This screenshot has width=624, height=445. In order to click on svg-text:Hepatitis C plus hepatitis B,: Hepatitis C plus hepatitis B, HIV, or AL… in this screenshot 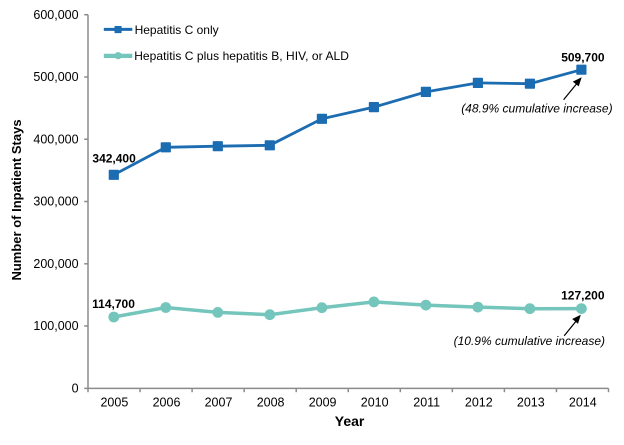, I will do `click(241, 56)`.